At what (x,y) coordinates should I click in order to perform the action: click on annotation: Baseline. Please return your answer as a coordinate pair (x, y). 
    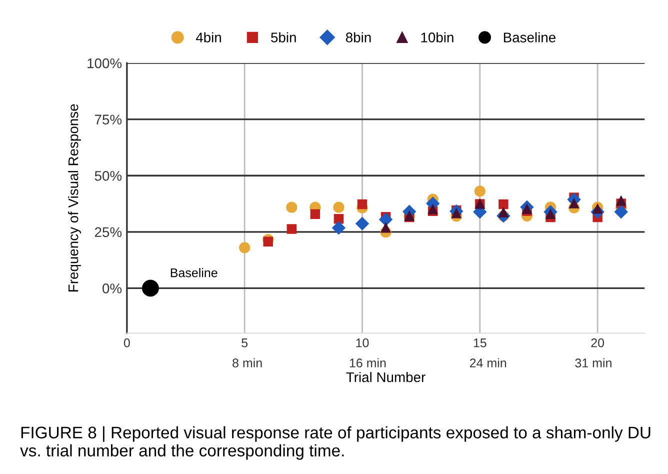
    Looking at the image, I should click on (194, 273).